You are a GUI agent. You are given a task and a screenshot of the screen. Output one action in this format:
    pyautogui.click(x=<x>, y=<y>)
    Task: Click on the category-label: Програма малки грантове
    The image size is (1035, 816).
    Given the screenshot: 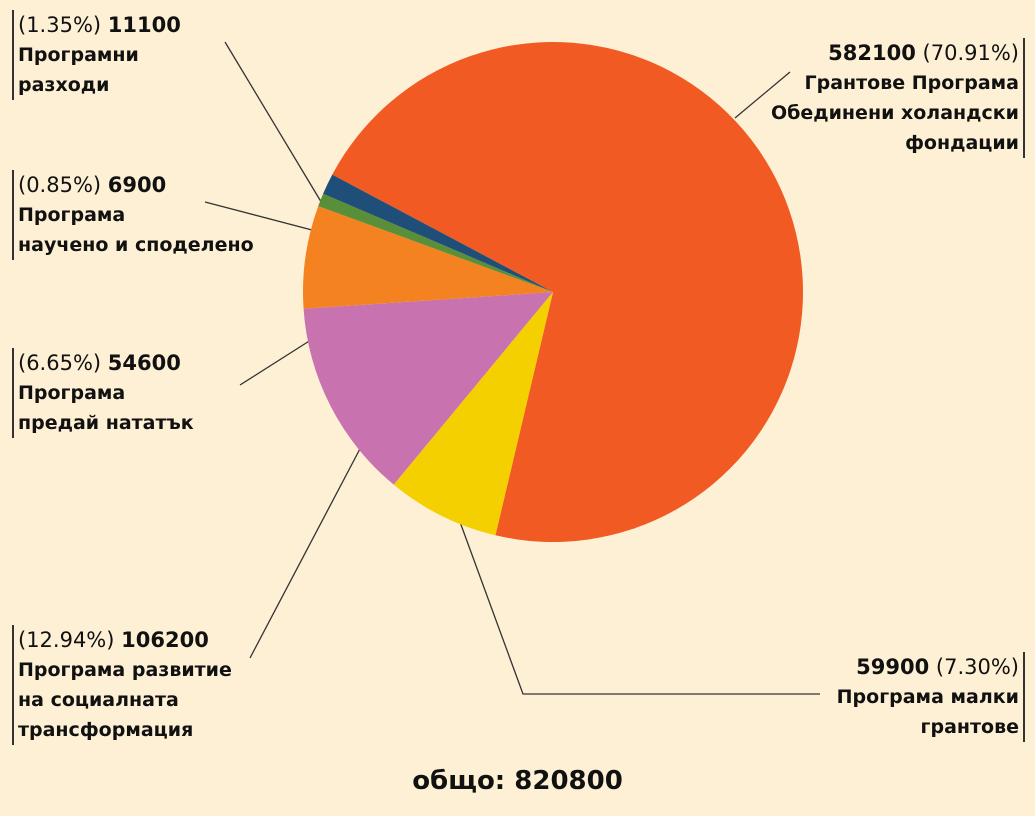 What is the action you would take?
    pyautogui.click(x=927, y=712)
    